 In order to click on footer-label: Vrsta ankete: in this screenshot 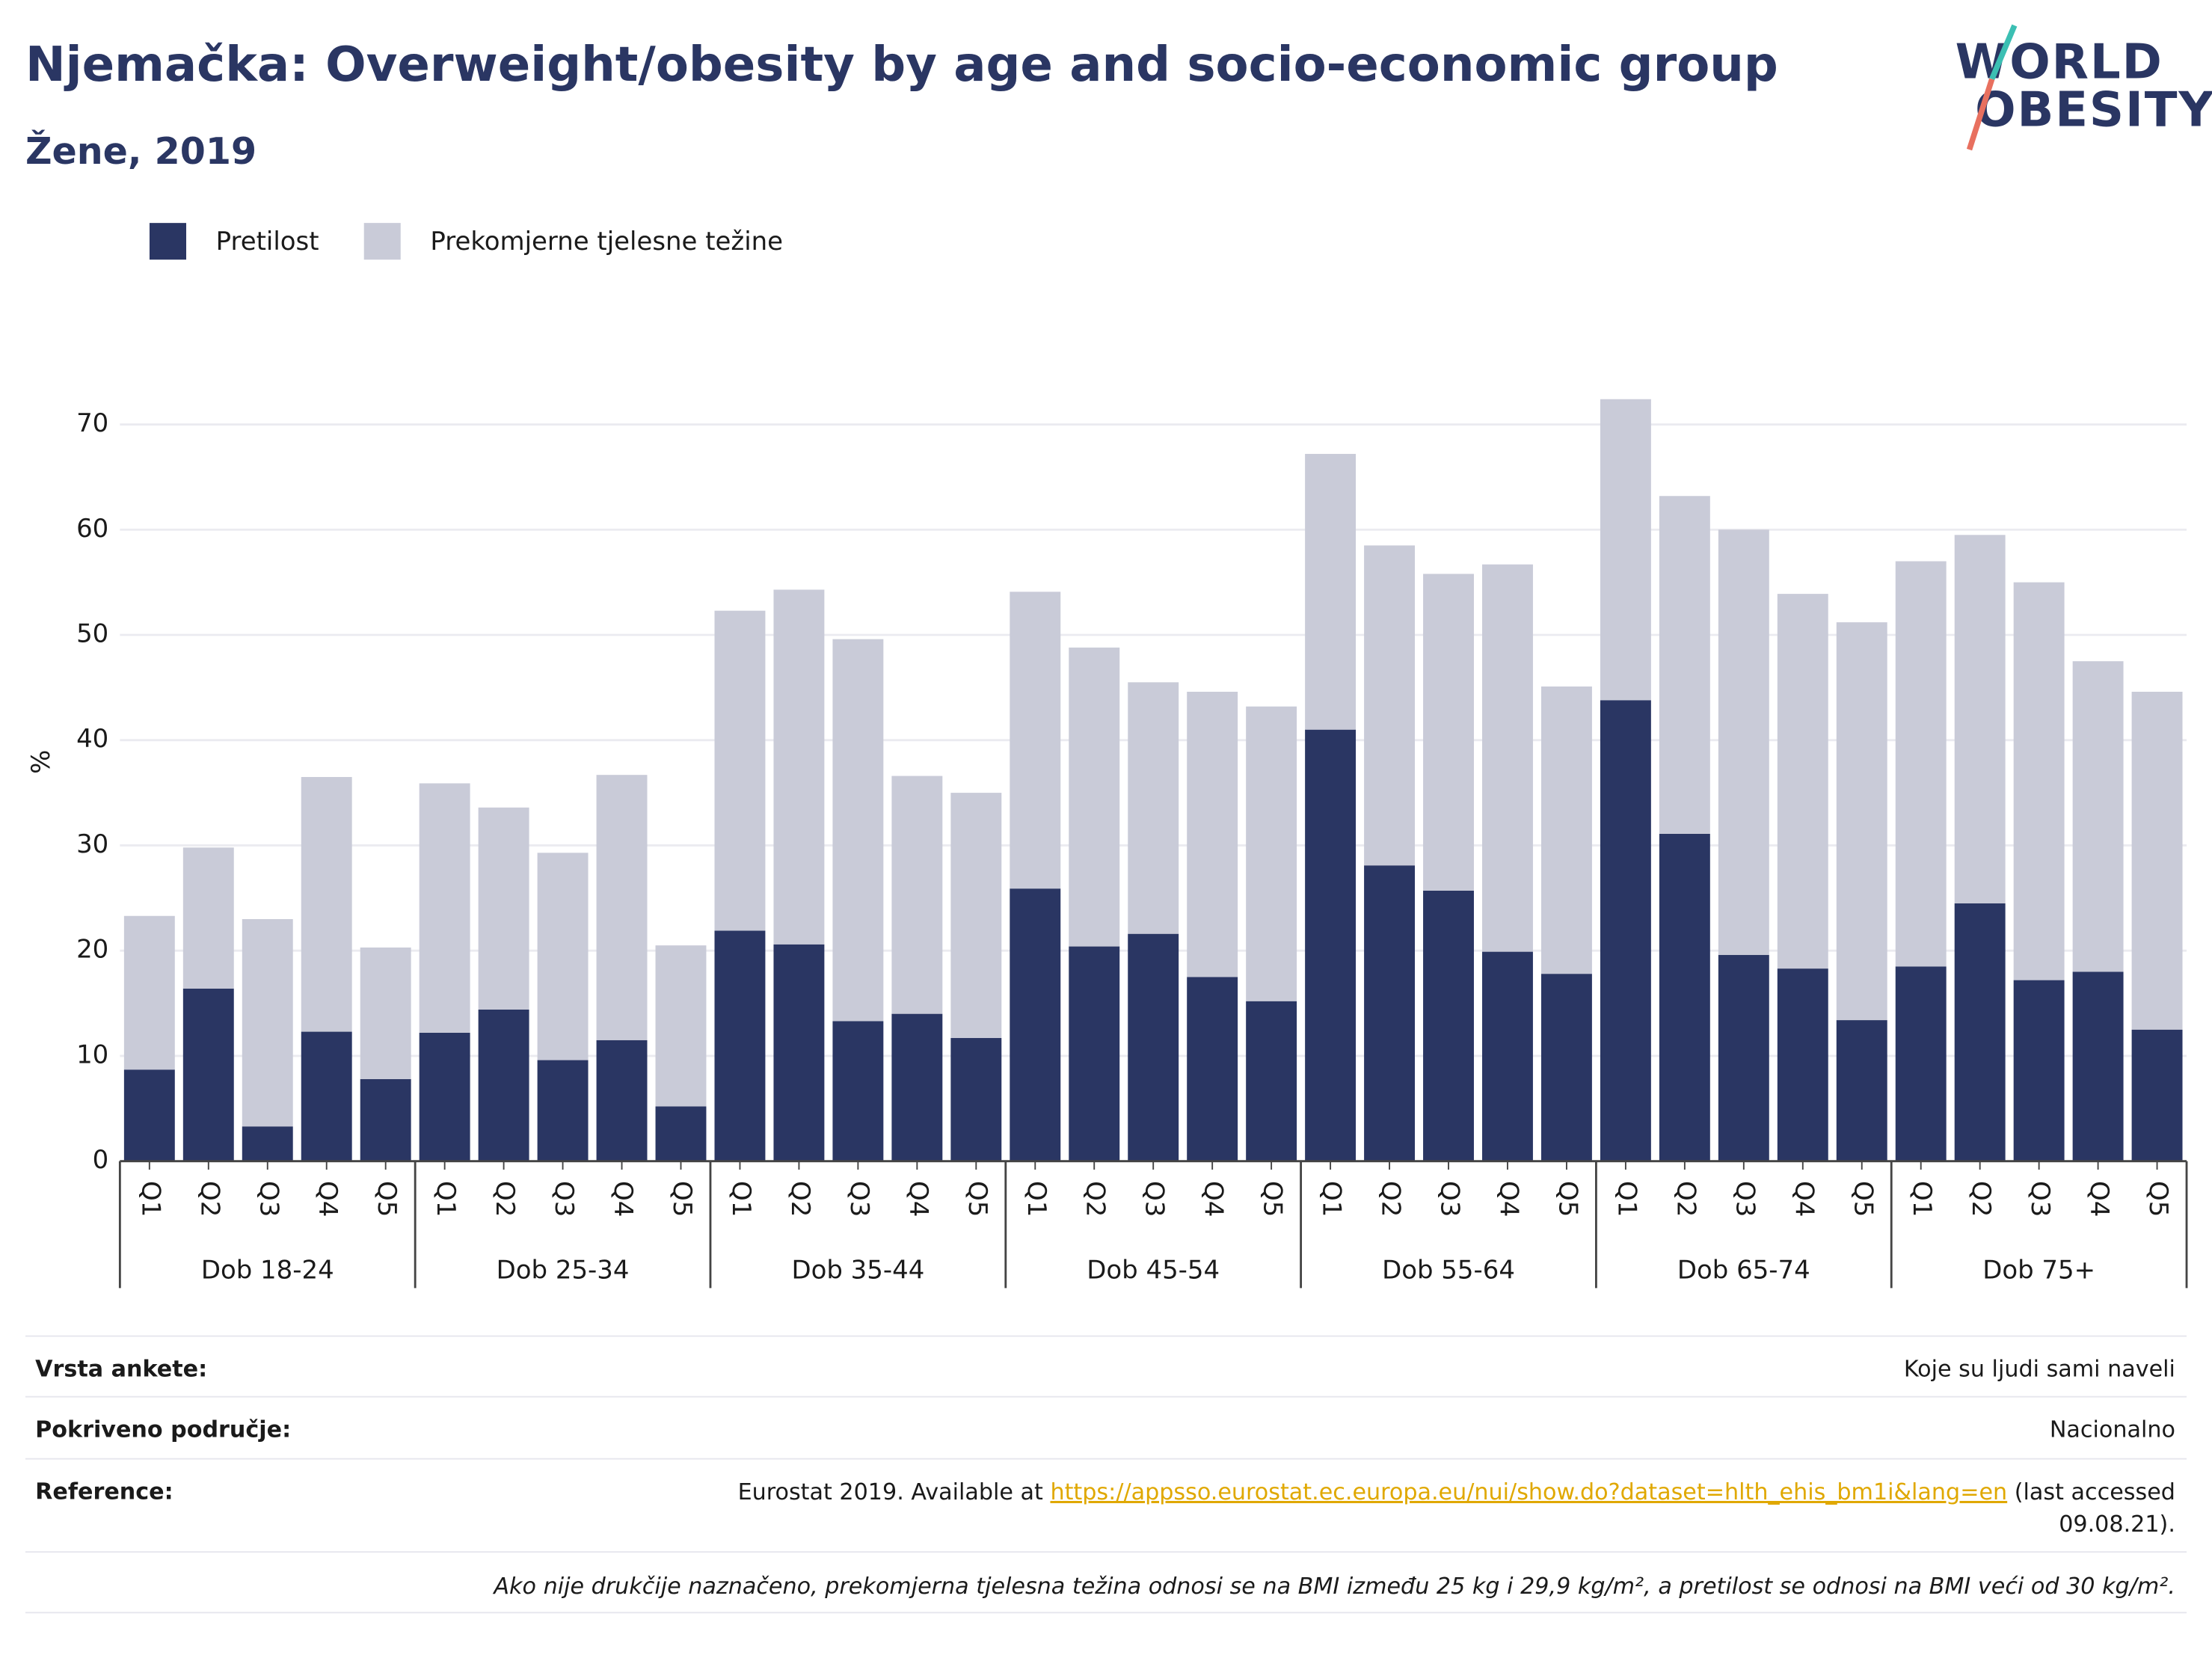, I will do `click(121, 1369)`.